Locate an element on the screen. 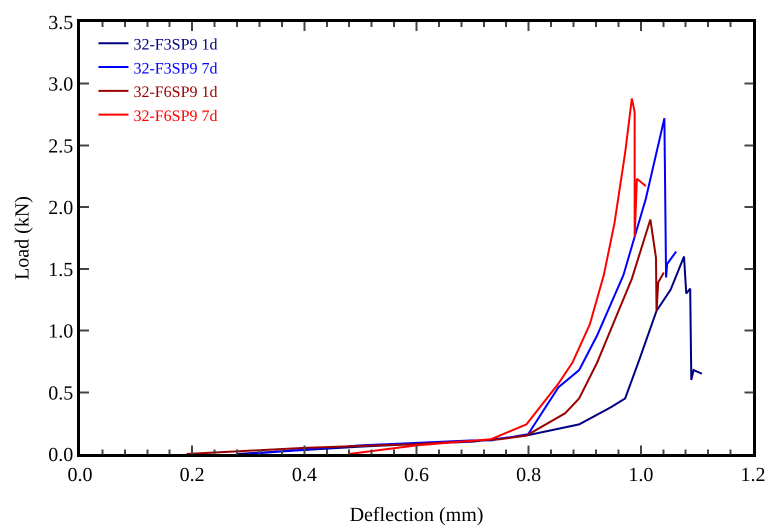 The width and height of the screenshot is (777, 526). x-tick-label: 0.8 is located at coordinates (529, 475).